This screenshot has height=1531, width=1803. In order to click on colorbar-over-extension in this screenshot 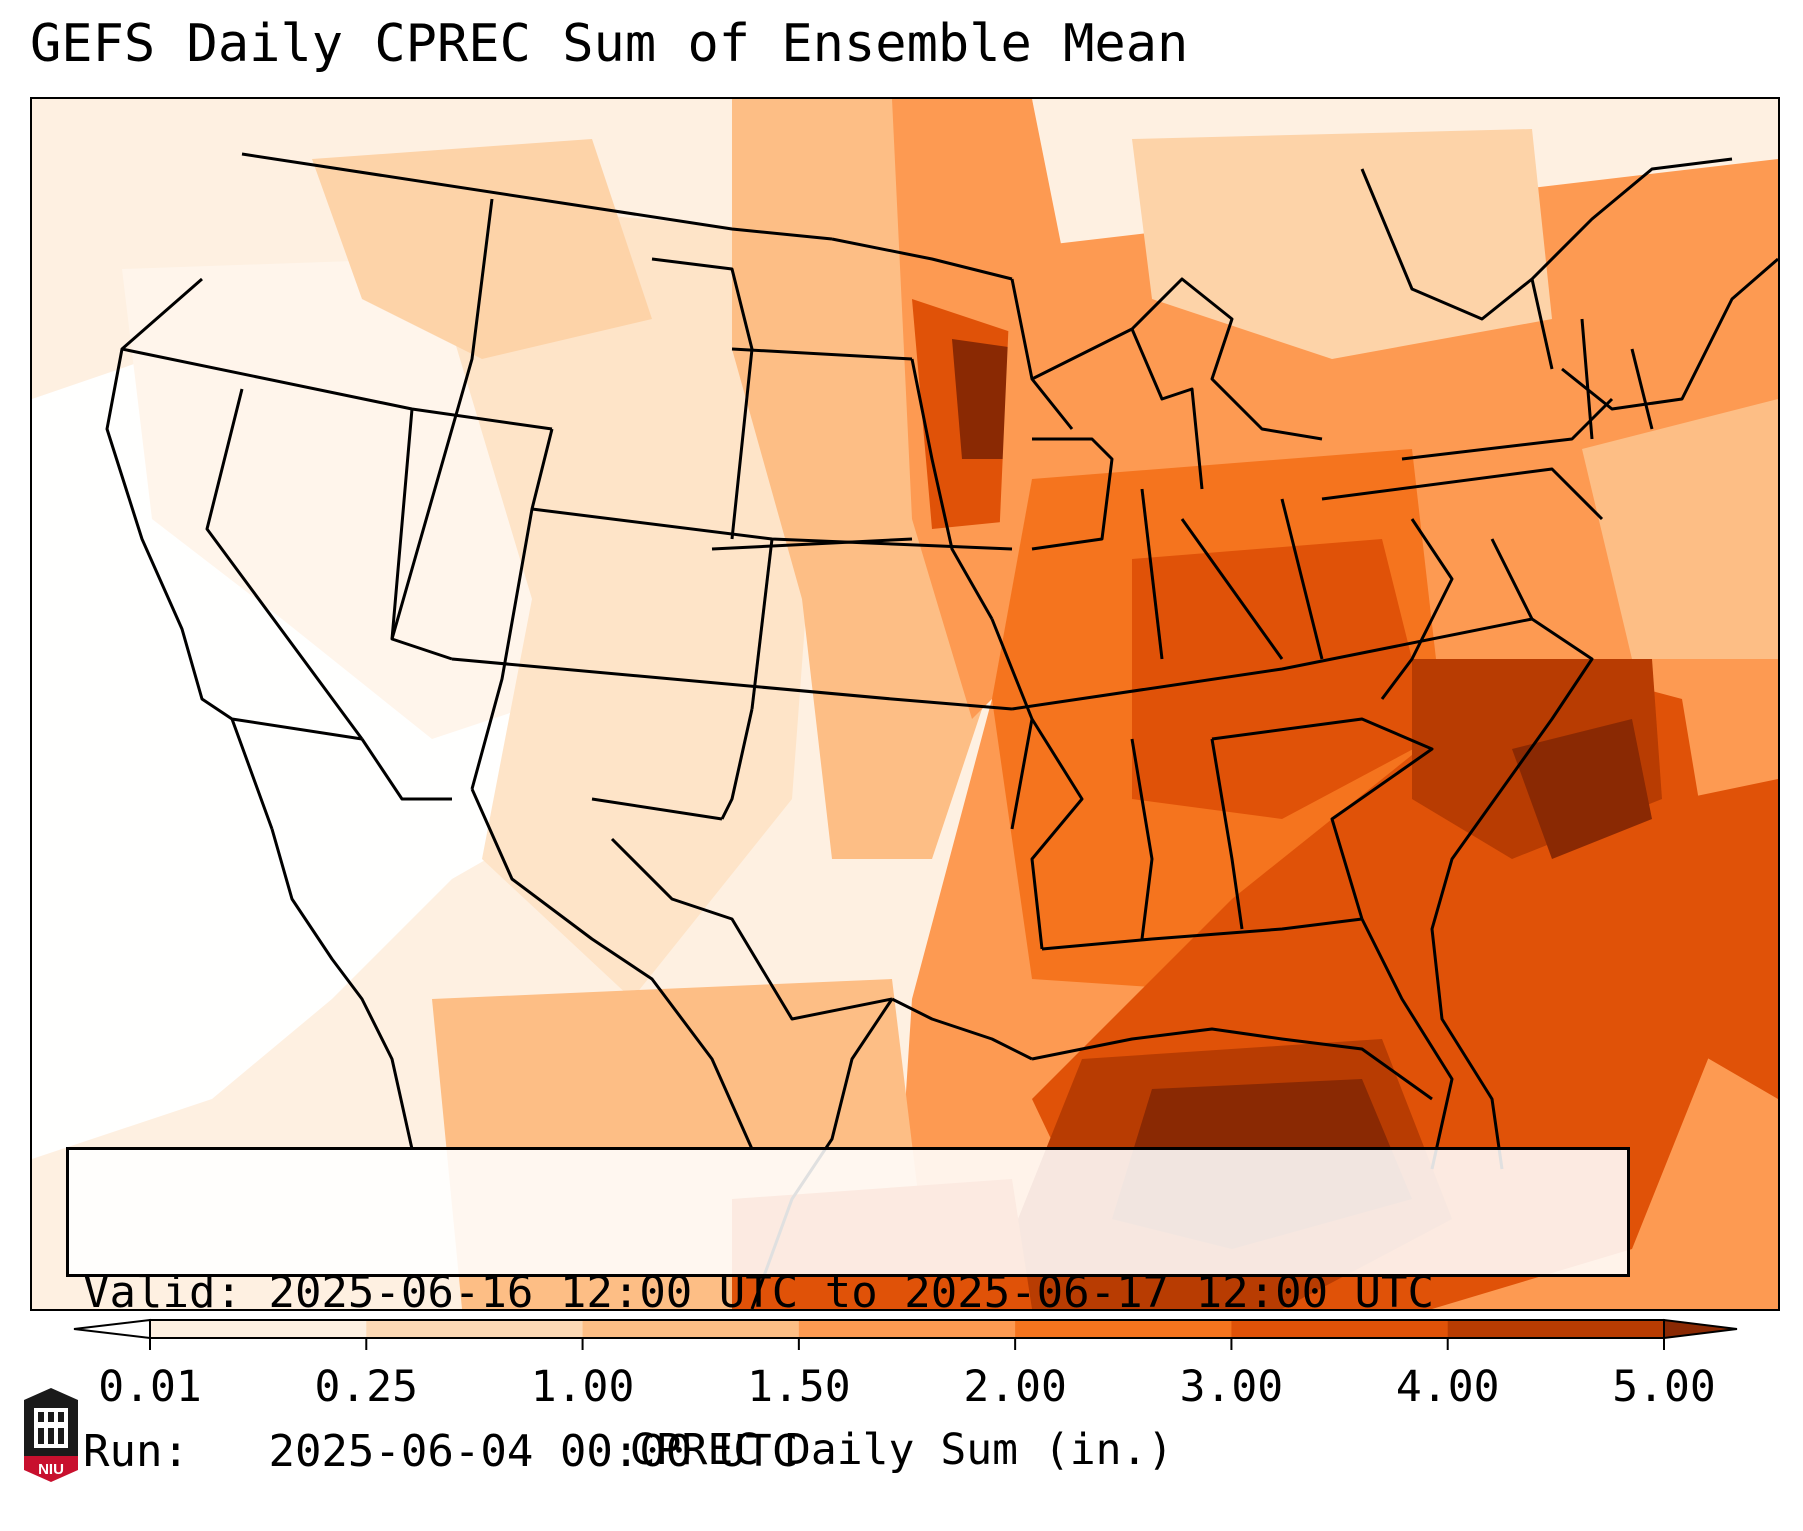, I will do `click(1700, 1329)`.